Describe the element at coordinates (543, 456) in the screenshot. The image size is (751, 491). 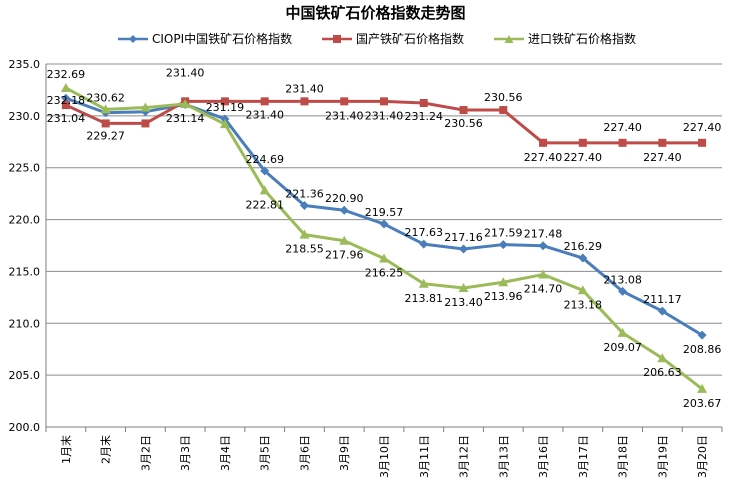
I see `x-tick-label: 3月16日` at that location.